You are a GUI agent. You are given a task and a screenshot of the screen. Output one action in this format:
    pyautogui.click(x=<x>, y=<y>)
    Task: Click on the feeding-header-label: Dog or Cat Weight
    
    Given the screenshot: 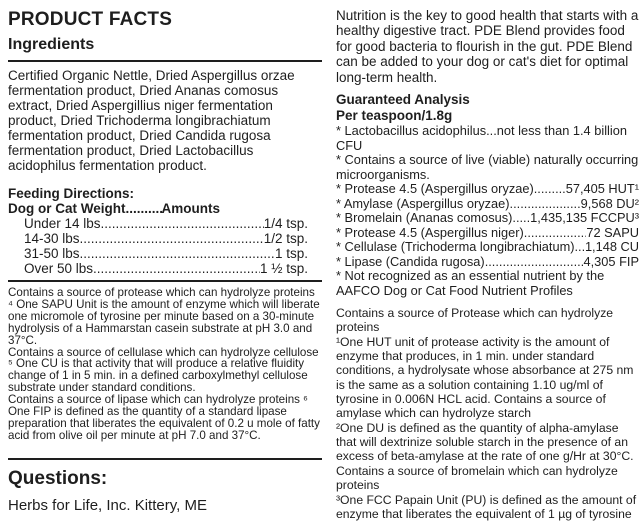 What is the action you would take?
    pyautogui.click(x=67, y=208)
    